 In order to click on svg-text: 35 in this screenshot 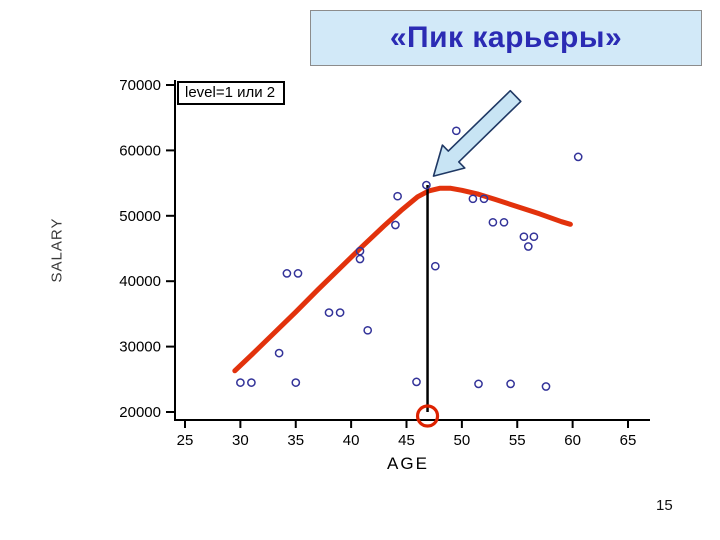, I will do `click(295, 440)`.